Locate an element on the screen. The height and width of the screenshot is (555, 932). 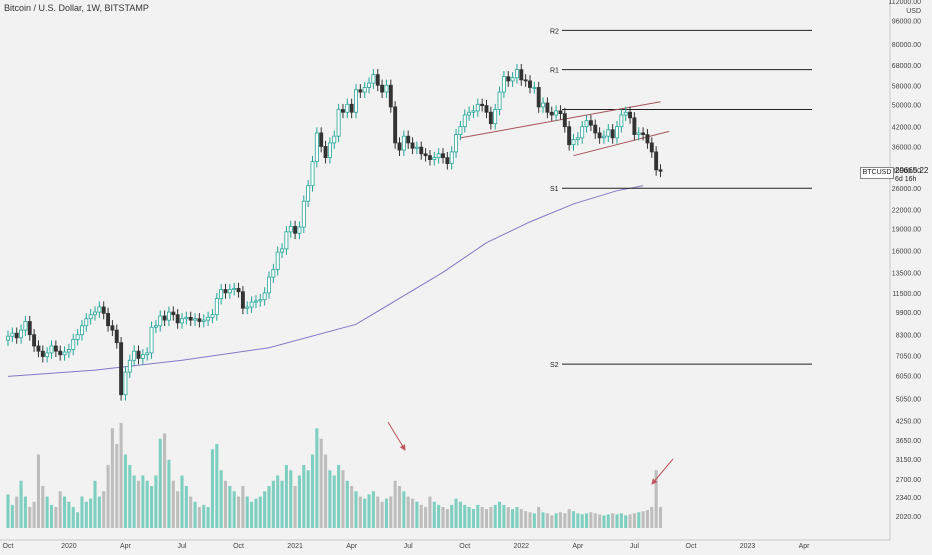
x-tick-label: Jul is located at coordinates (634, 546).